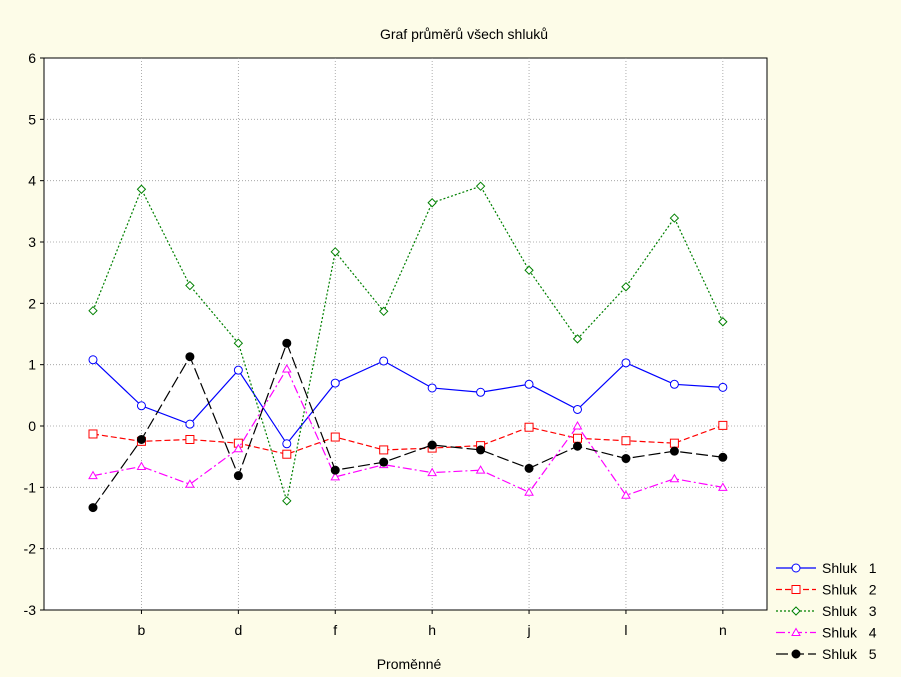 The width and height of the screenshot is (901, 677). I want to click on y-tick-label: 3, so click(32, 242).